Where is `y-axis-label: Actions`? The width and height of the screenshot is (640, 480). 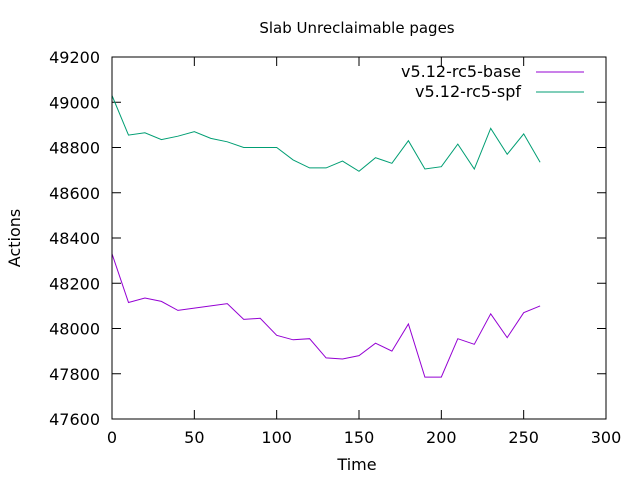
y-axis-label: Actions is located at coordinates (14, 238).